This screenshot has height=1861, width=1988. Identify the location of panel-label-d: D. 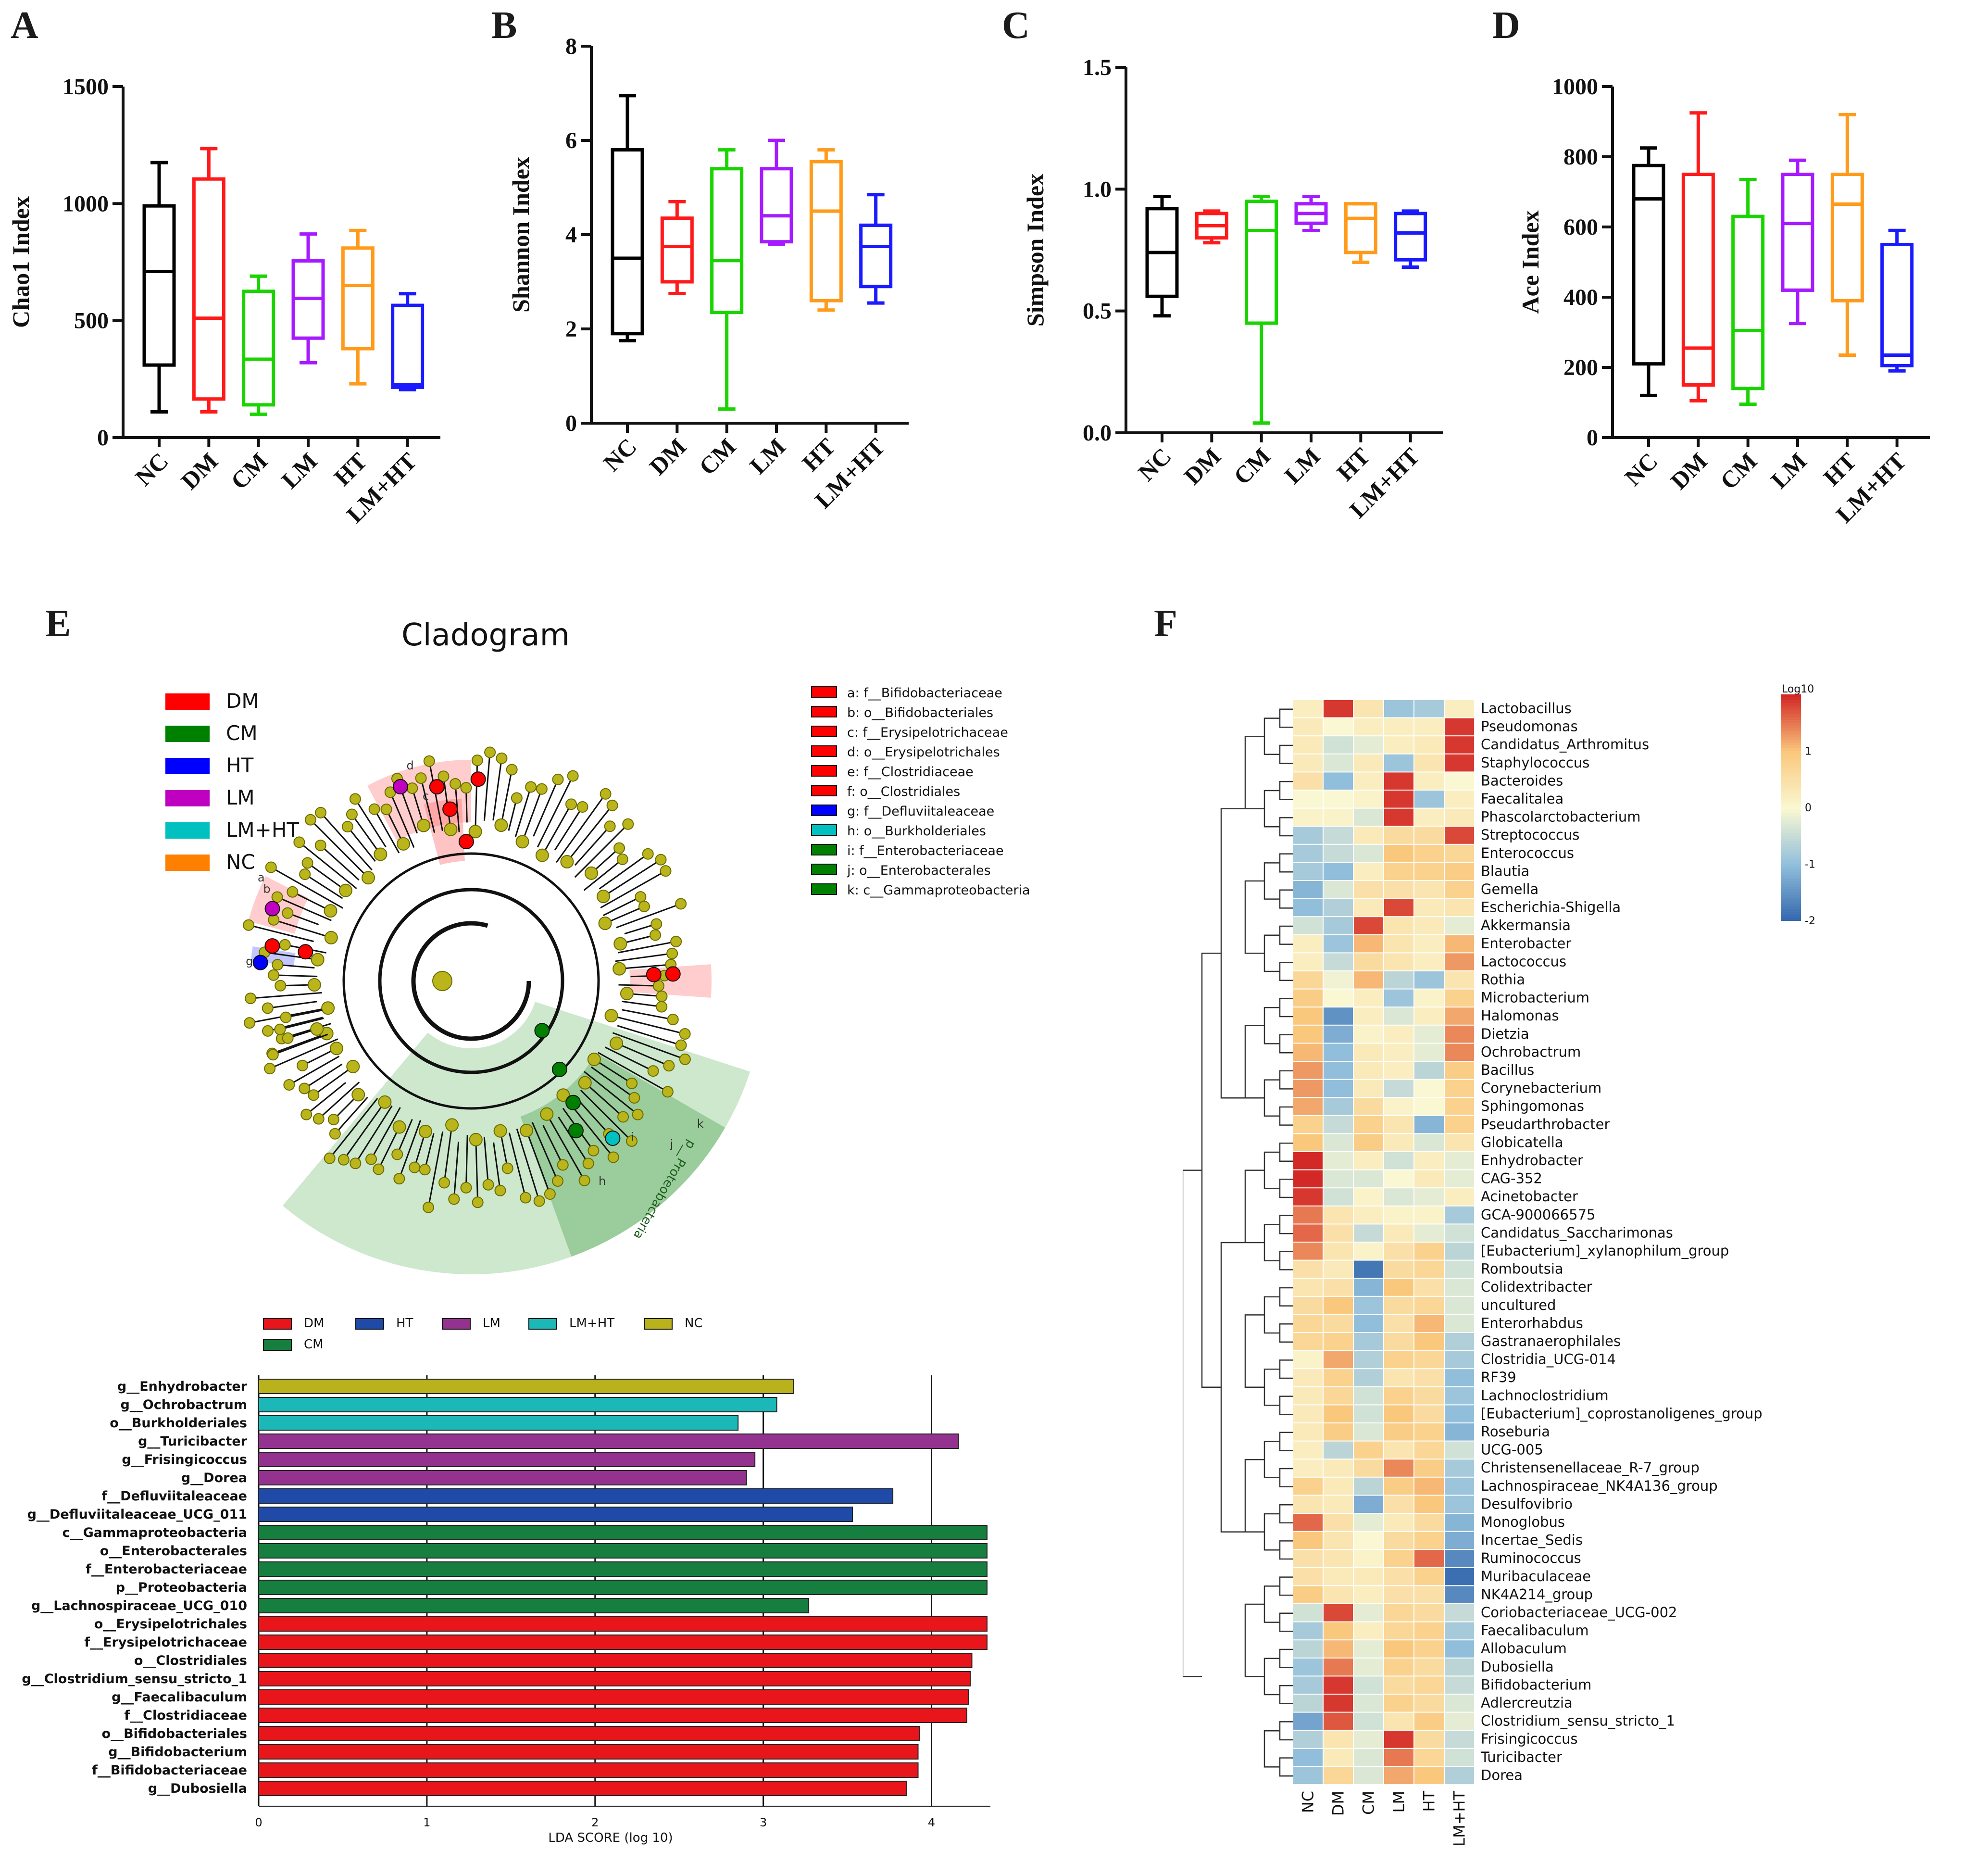
(1506, 25).